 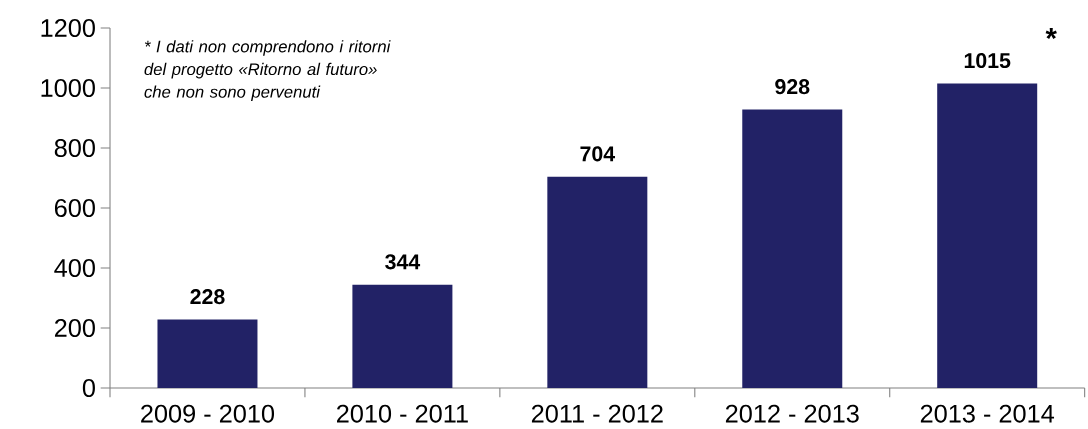 What do you see at coordinates (267, 71) in the screenshot?
I see `annotation: * I dati non comprendono i ritorni del progetto «Ritorno al futuro» che non sono pervenuti` at bounding box center [267, 71].